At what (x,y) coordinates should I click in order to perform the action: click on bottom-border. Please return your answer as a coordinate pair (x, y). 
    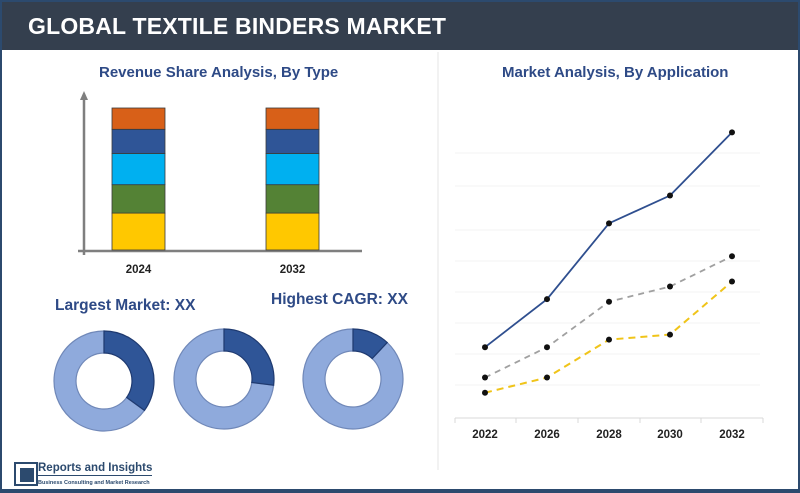
    Looking at the image, I should click on (400, 491).